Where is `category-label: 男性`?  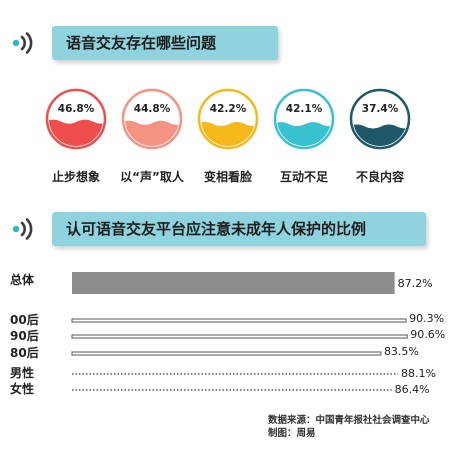 category-label: 男性 is located at coordinates (22, 372).